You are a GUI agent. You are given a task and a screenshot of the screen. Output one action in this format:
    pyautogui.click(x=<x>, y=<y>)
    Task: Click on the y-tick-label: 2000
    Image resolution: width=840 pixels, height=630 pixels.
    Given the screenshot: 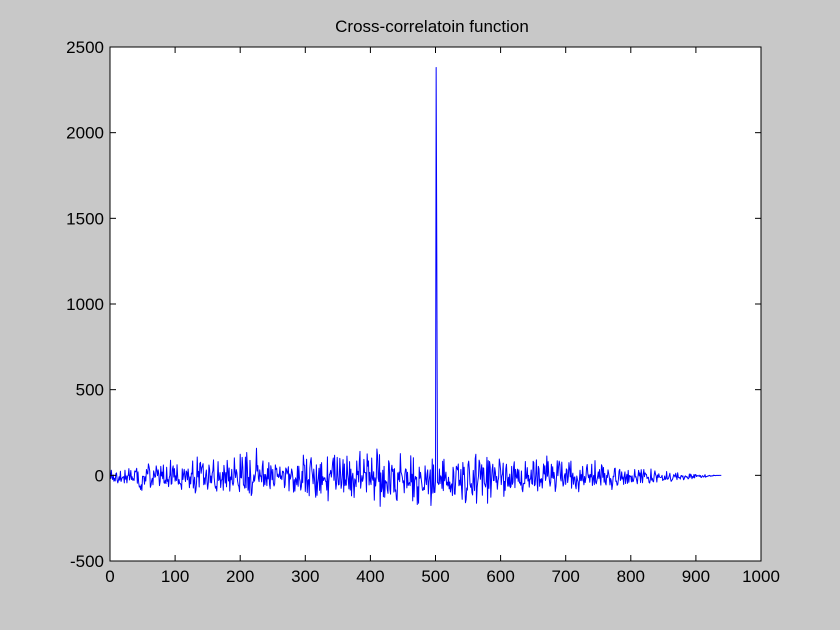 What is the action you would take?
    pyautogui.click(x=85, y=133)
    